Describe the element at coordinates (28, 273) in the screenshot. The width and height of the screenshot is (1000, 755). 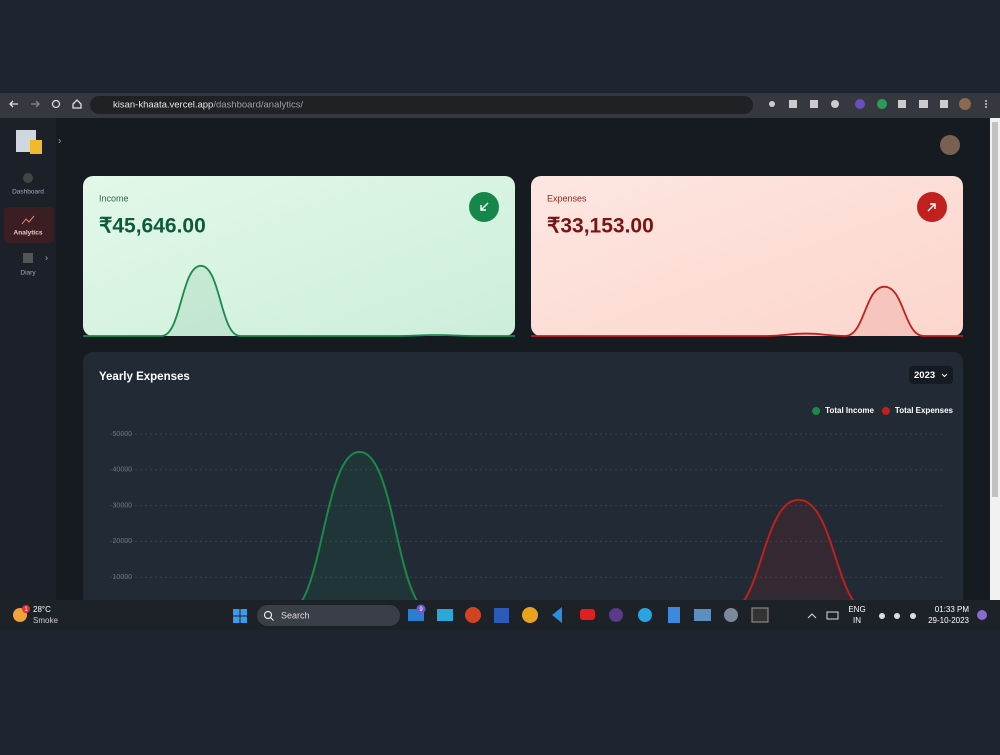
I see `nav-diary: Diary` at that location.